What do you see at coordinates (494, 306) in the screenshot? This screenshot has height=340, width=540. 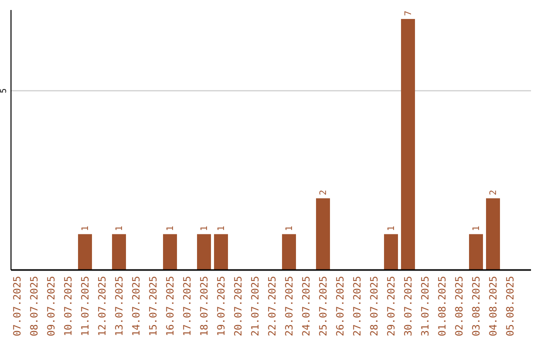 I see `x-tick-label: 04.08.2025` at bounding box center [494, 306].